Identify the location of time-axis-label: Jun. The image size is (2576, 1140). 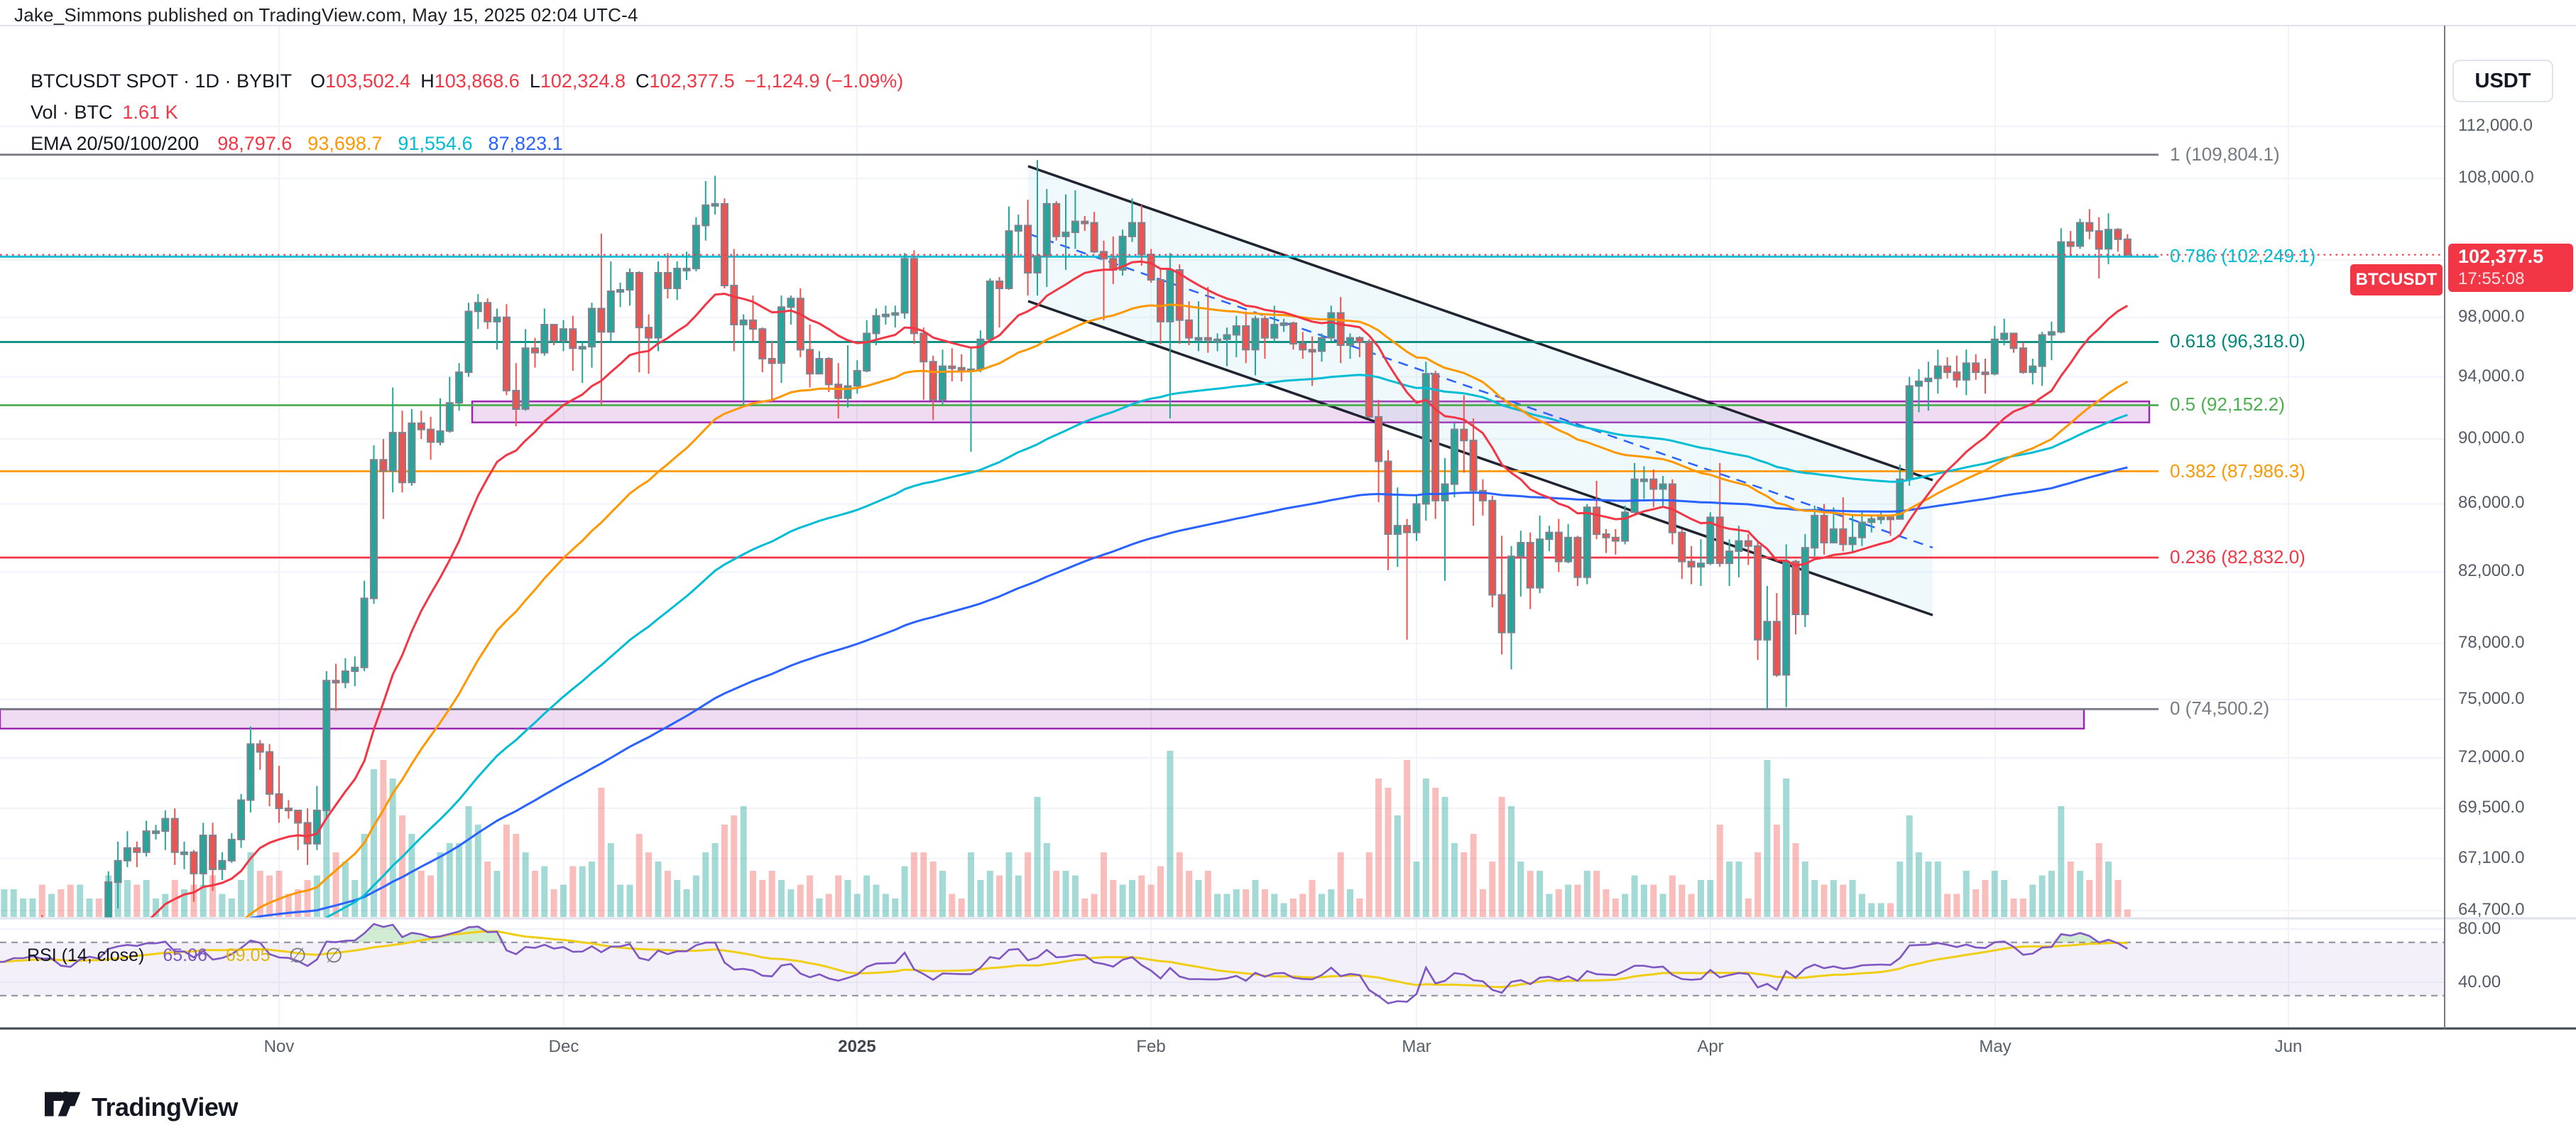
(2288, 1046).